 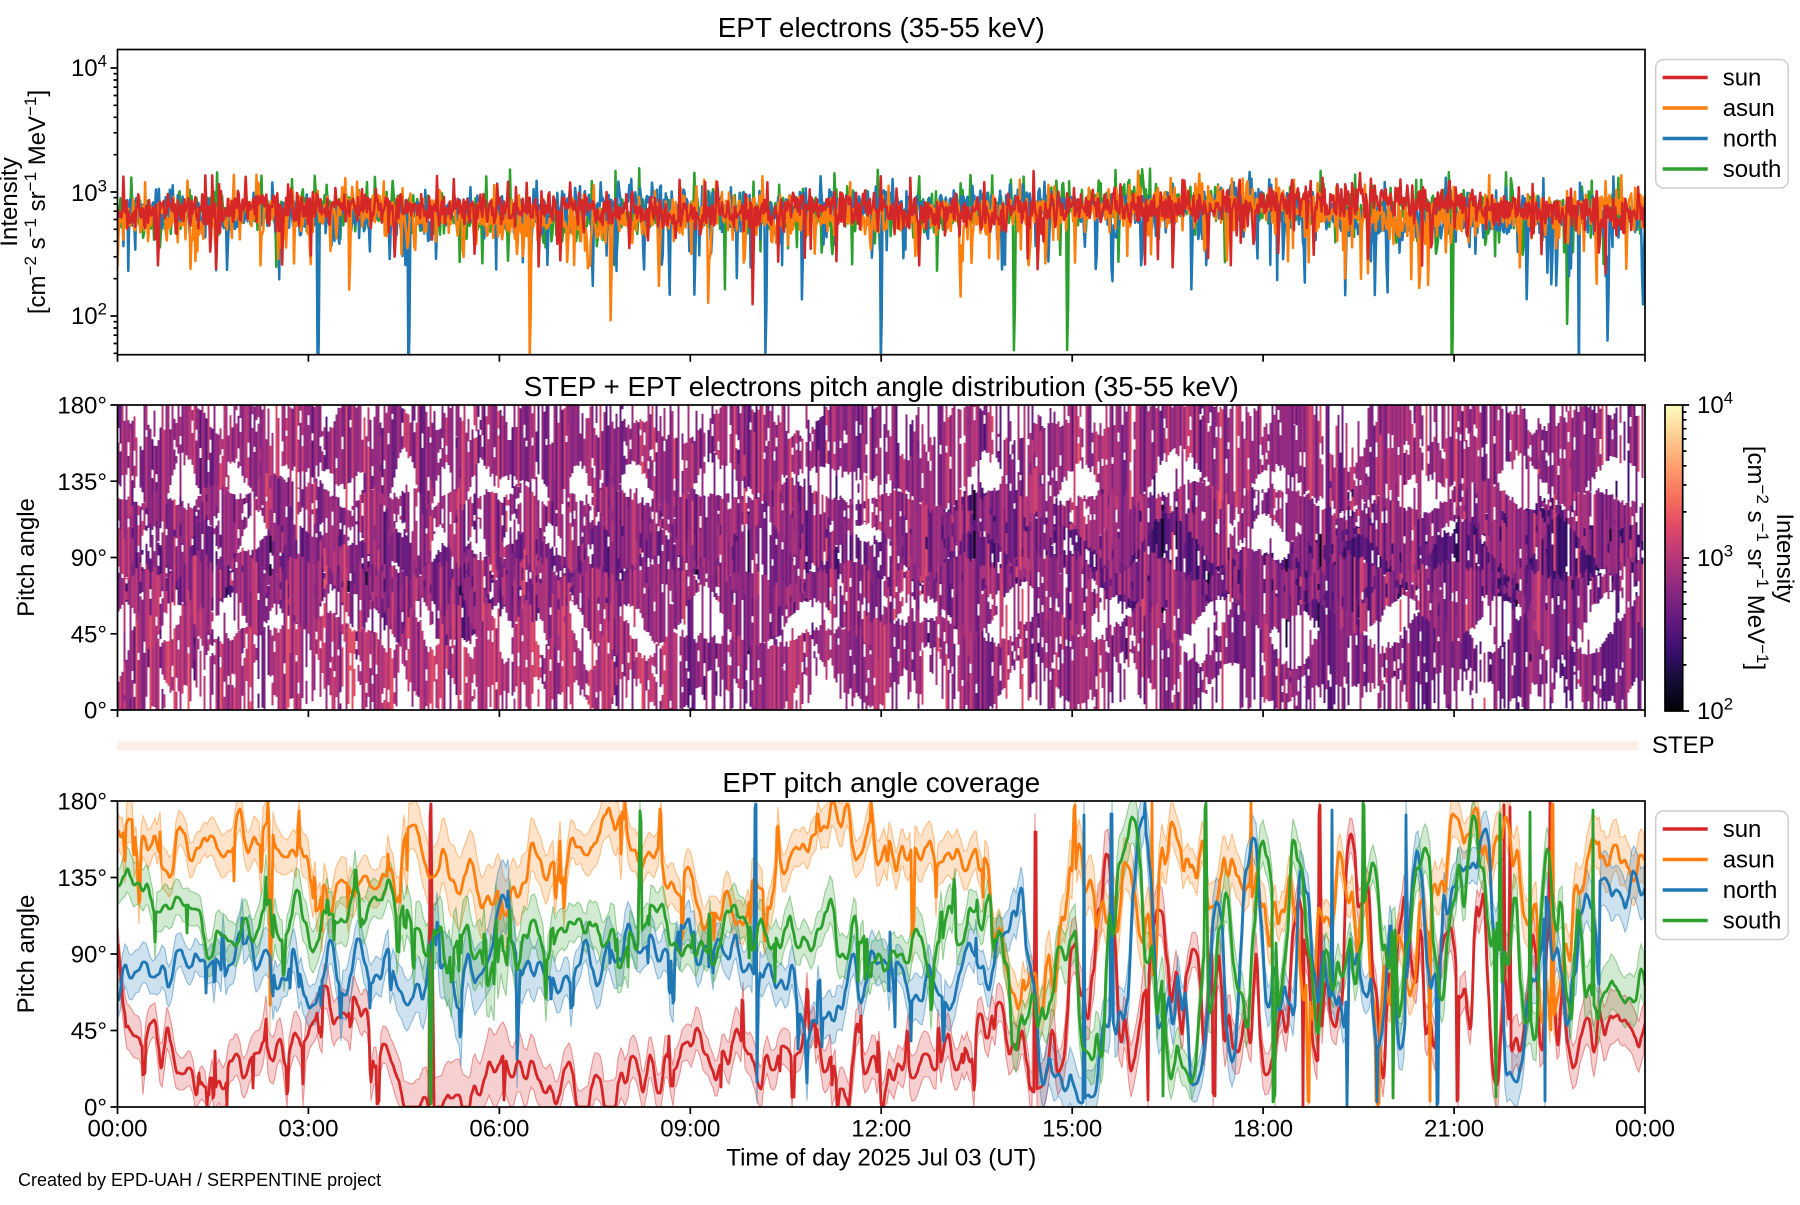 I want to click on svg-text: 15:00, so click(x=1072, y=1129).